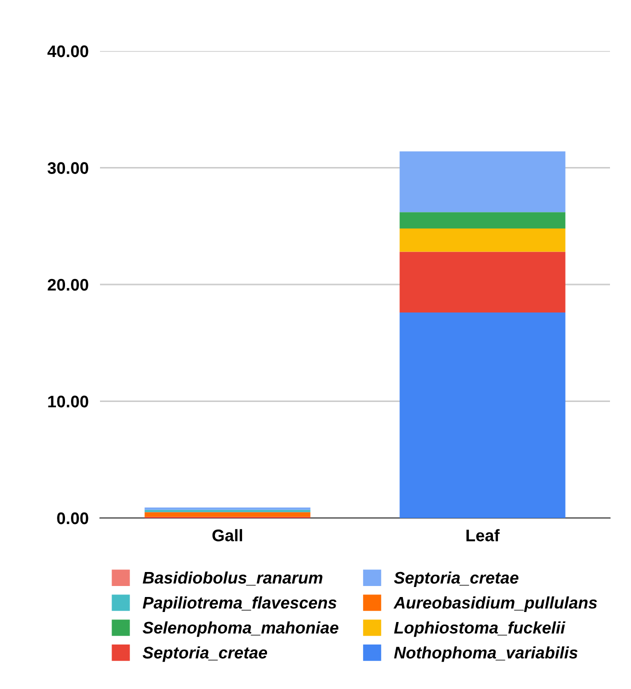  Describe the element at coordinates (486, 654) in the screenshot. I see `legend-label: Nothophoma_variabilis` at that location.